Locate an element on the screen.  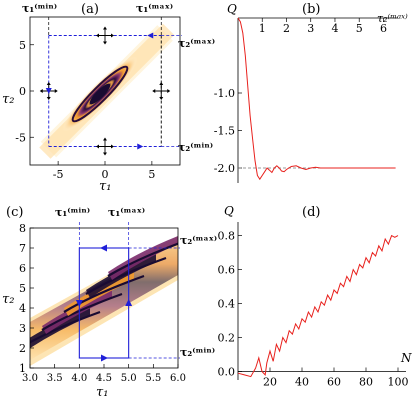
panel-a-arrow-right is located at coordinates (161, 91).